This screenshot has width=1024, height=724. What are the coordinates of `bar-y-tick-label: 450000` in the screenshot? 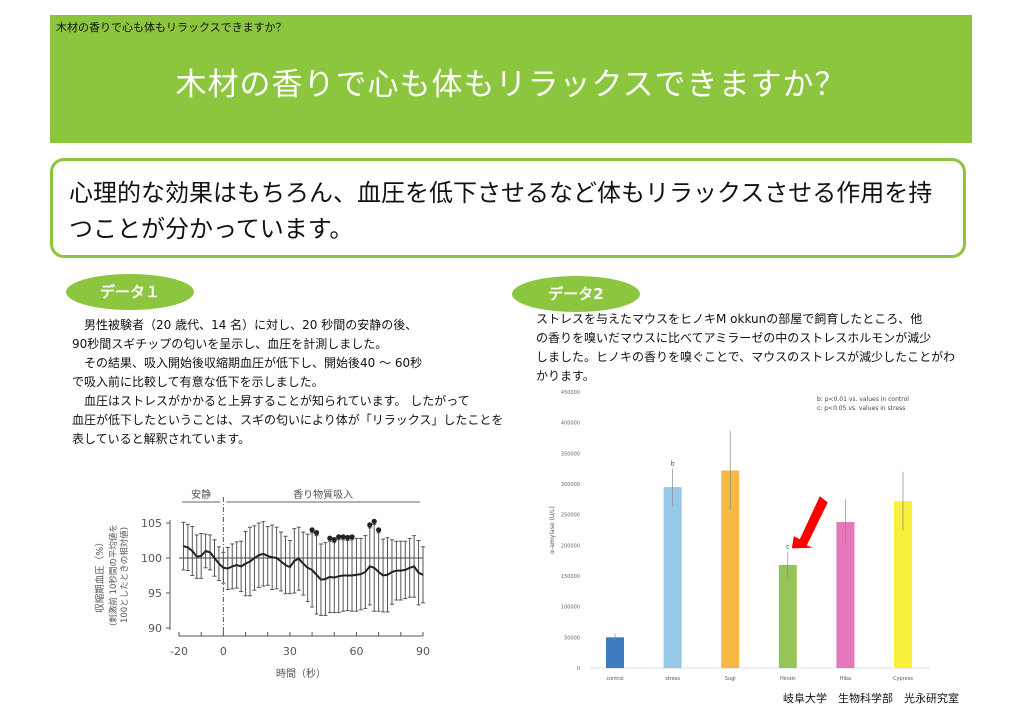 It's located at (570, 393).